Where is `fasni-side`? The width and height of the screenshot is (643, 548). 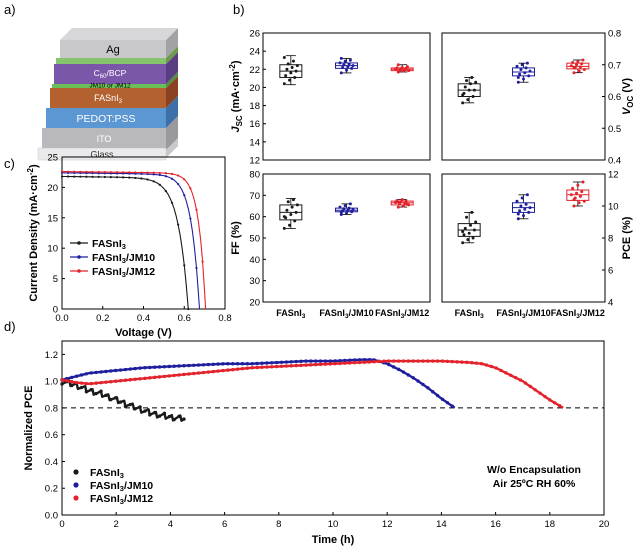 fasni-side is located at coordinates (172, 92).